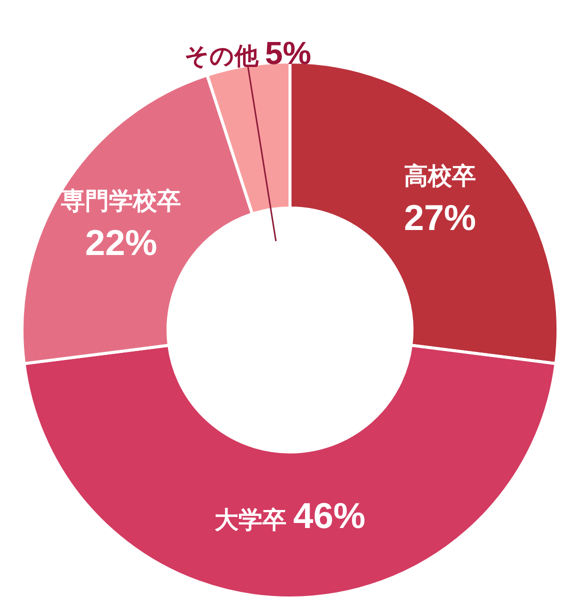 The height and width of the screenshot is (608, 580). Describe the element at coordinates (121, 201) in the screenshot. I see `slice-label: 専門学校卒` at that location.